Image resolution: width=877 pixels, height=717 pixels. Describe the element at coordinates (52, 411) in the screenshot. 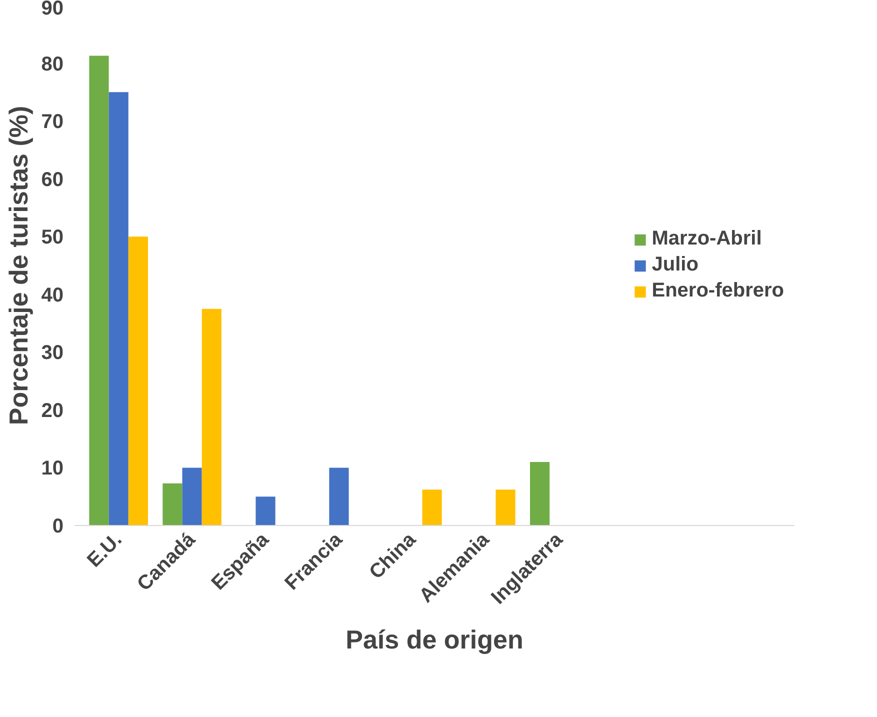

I see `y-tick-label: 20` at that location.